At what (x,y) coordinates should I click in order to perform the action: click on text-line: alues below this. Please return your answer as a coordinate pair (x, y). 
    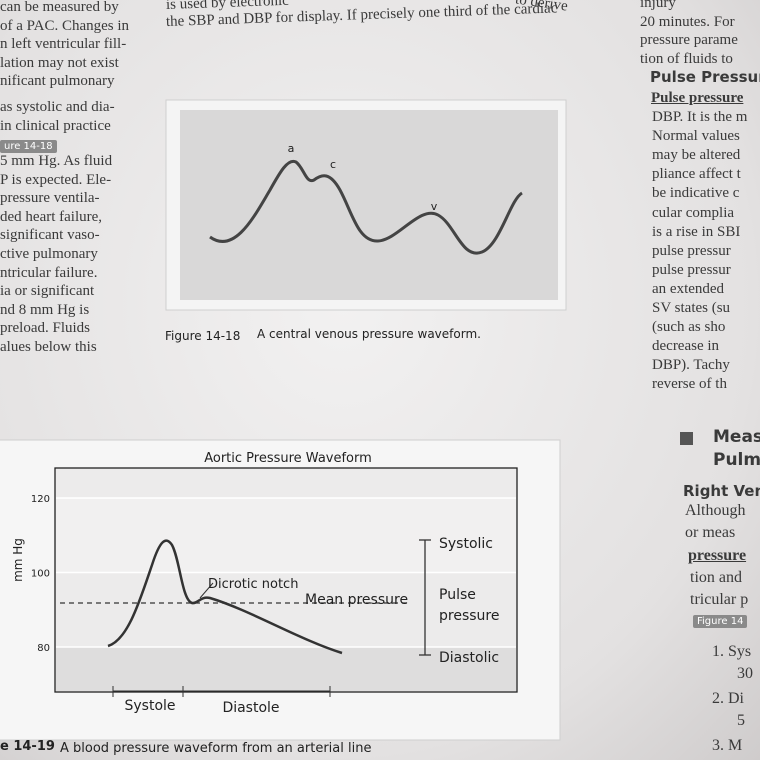
    Looking at the image, I should click on (48, 347).